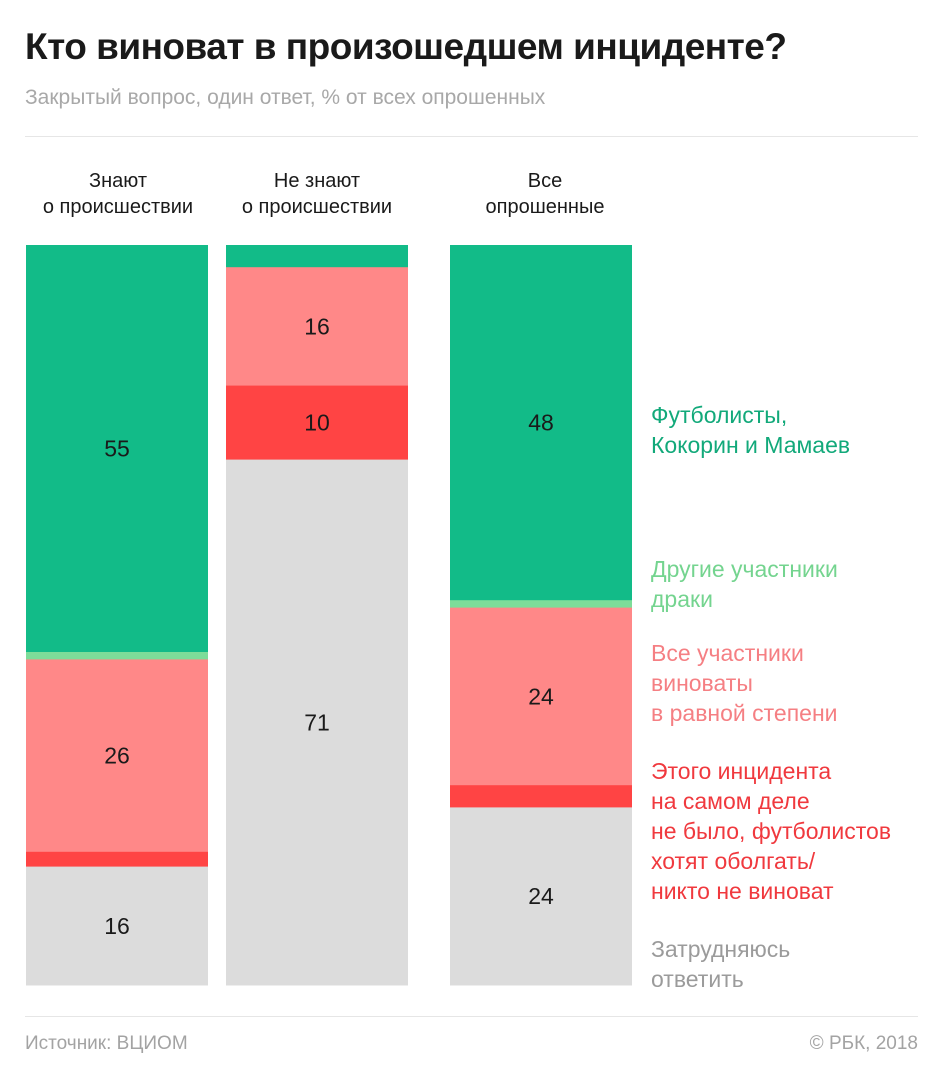 The image size is (945, 1073). I want to click on legend-hard-to-say: Затрудняюсь ответить, so click(721, 964).